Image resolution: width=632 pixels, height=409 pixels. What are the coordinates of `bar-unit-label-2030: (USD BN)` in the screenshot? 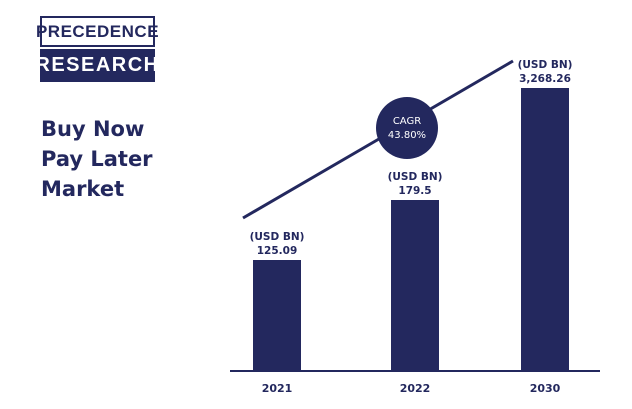 It's located at (545, 65).